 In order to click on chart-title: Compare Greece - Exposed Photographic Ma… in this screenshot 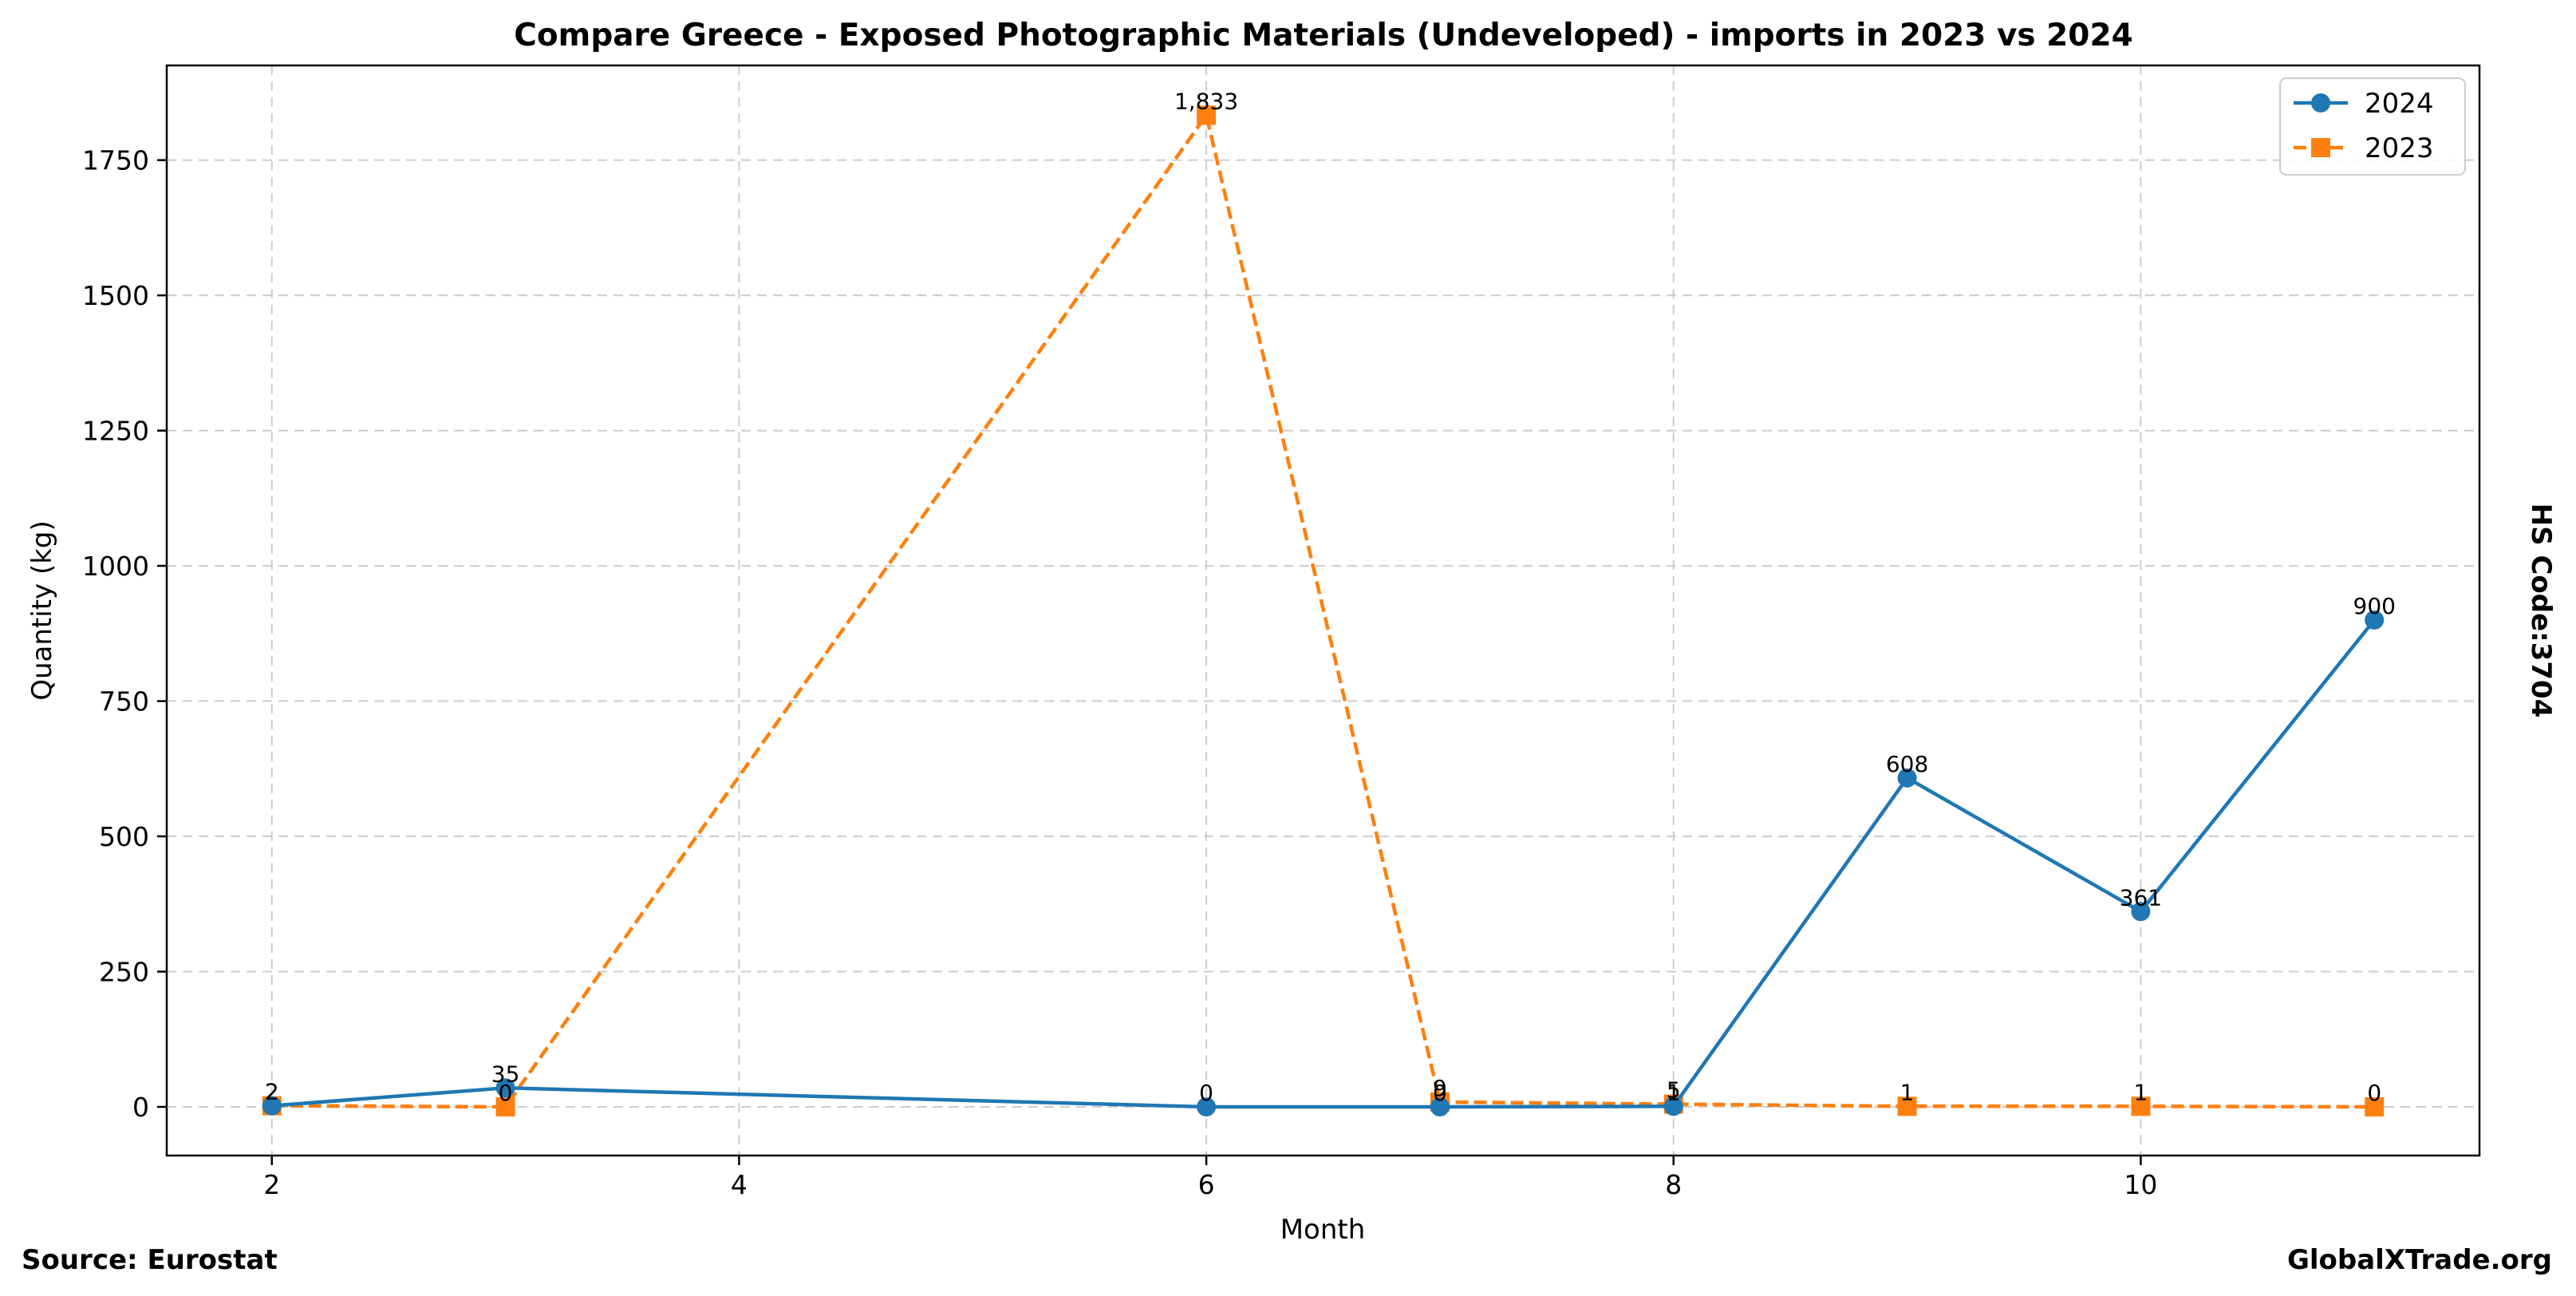, I will do `click(1323, 35)`.